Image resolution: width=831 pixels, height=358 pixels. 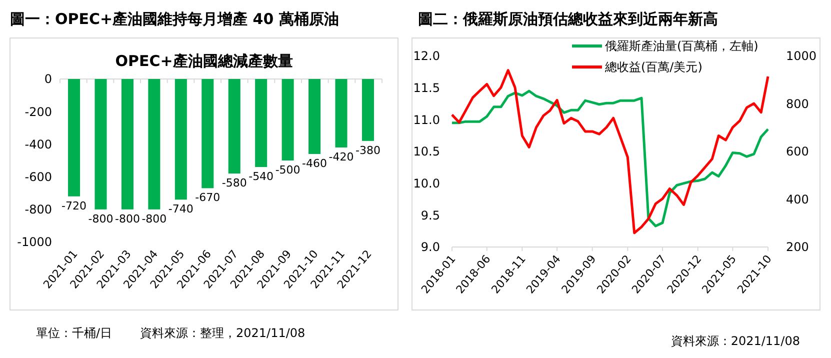 What do you see at coordinates (797, 199) in the screenshot?
I see `y2-tick-label: 400` at bounding box center [797, 199].